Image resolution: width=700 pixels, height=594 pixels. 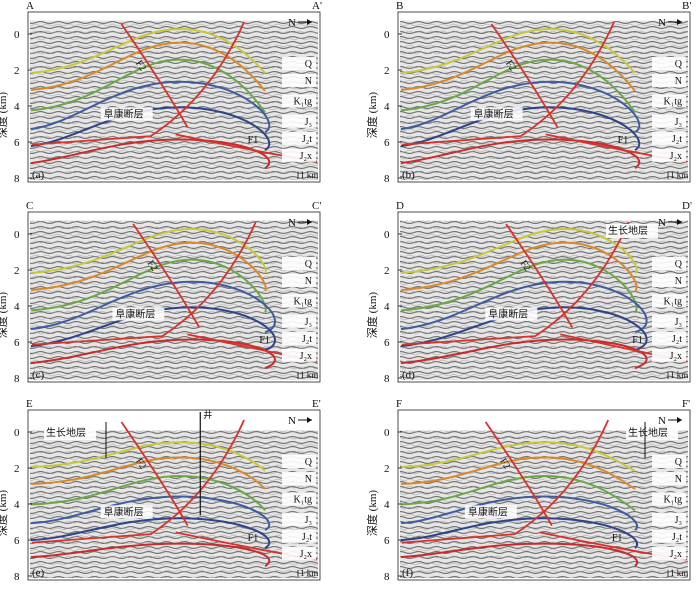 I want to click on panel-tag: (d), so click(x=408, y=375).